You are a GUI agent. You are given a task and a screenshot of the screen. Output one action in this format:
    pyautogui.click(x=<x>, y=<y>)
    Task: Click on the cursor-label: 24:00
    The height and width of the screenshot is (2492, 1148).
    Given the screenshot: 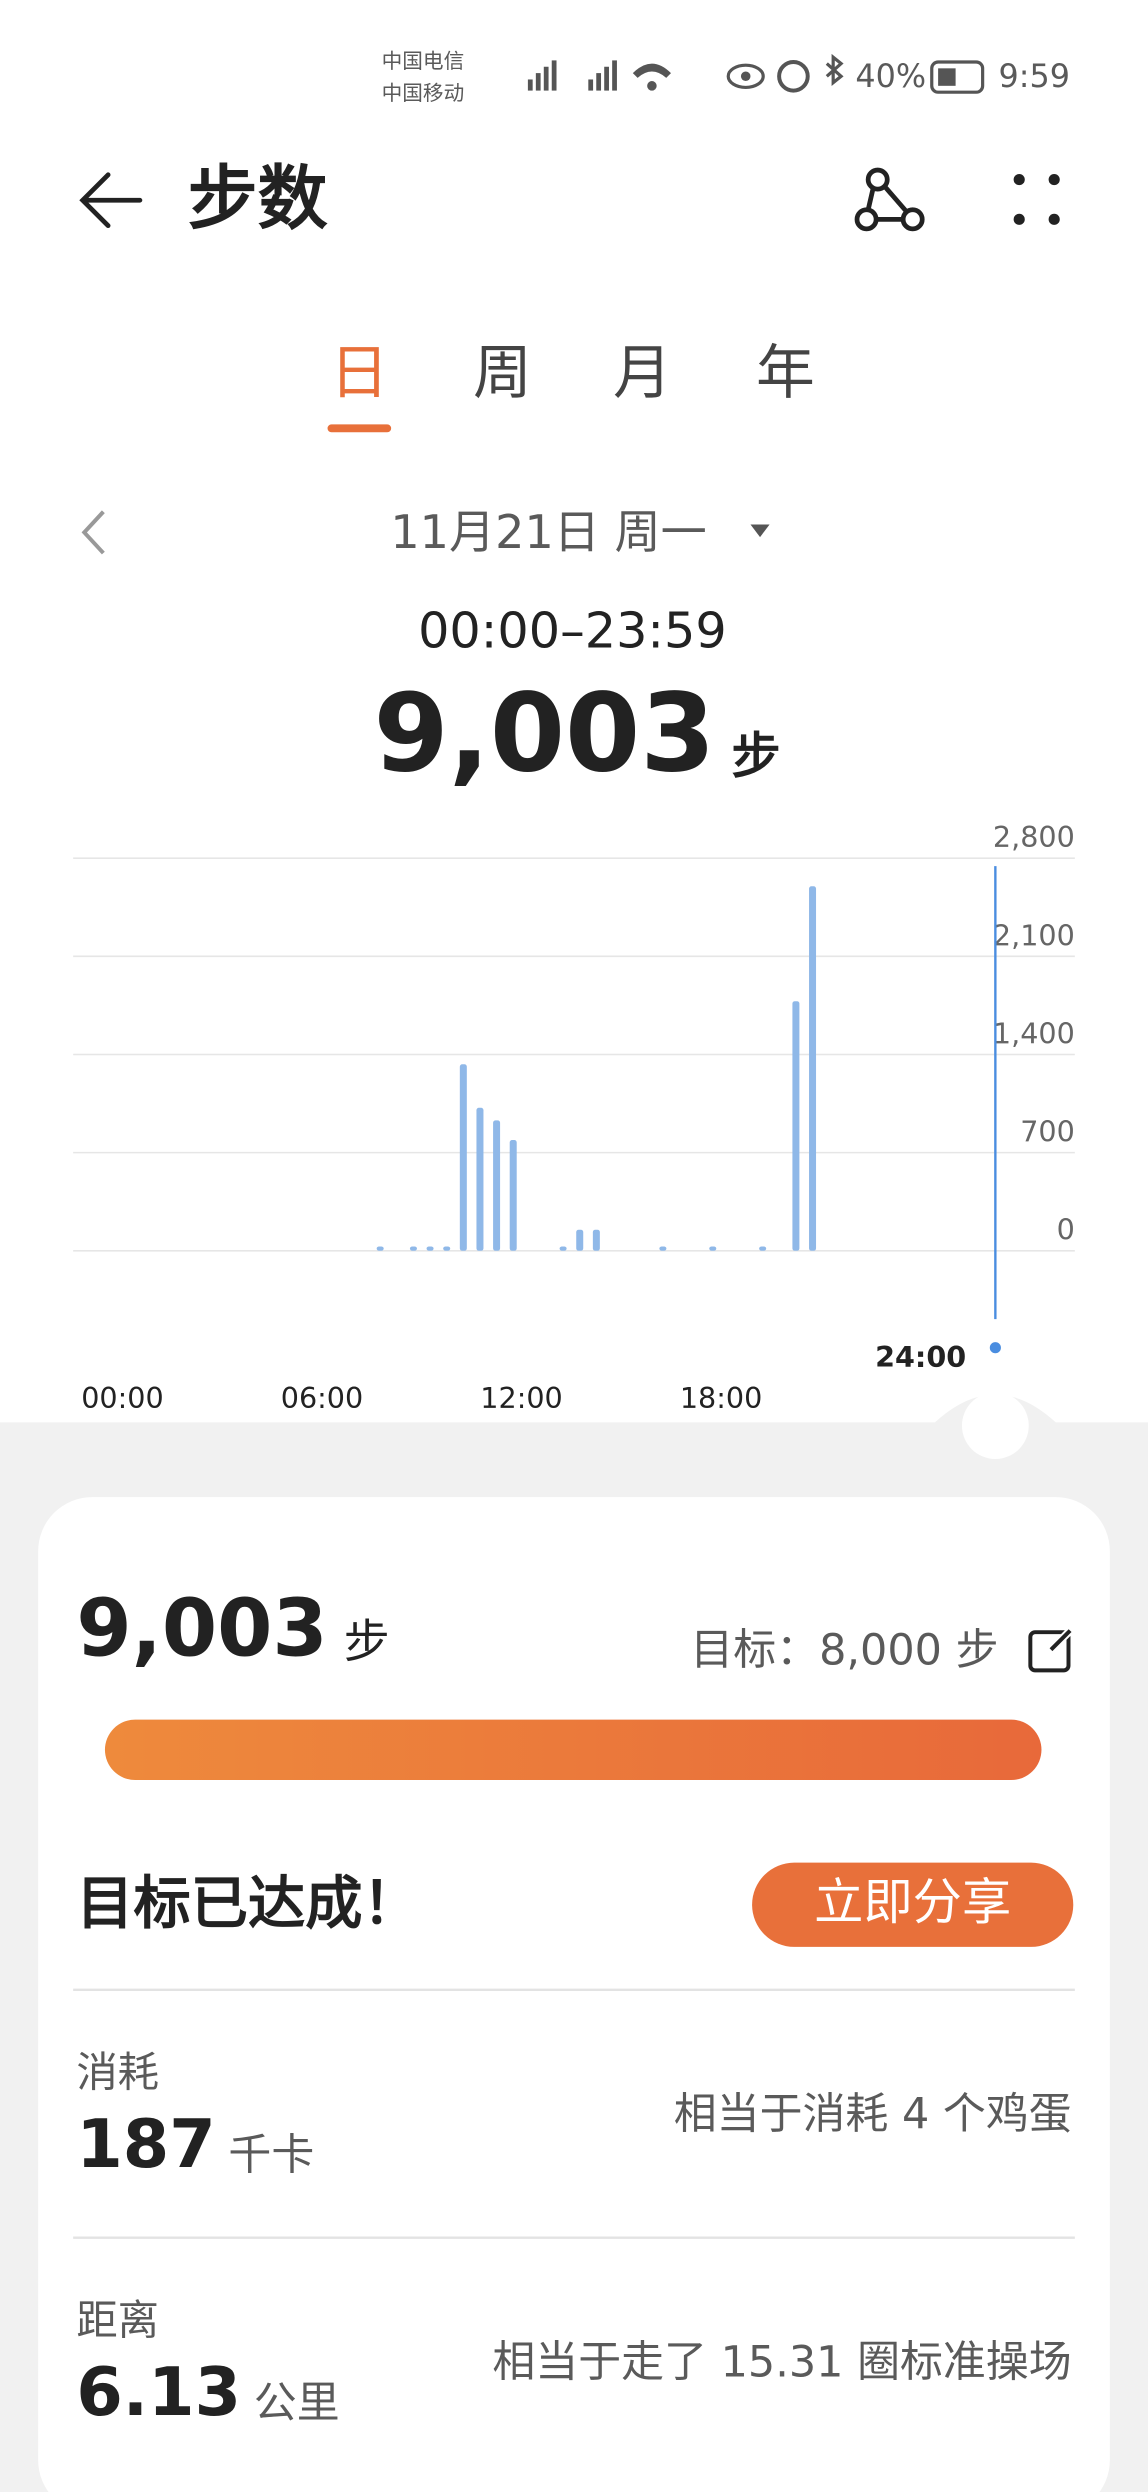 What is the action you would take?
    pyautogui.click(x=920, y=1357)
    